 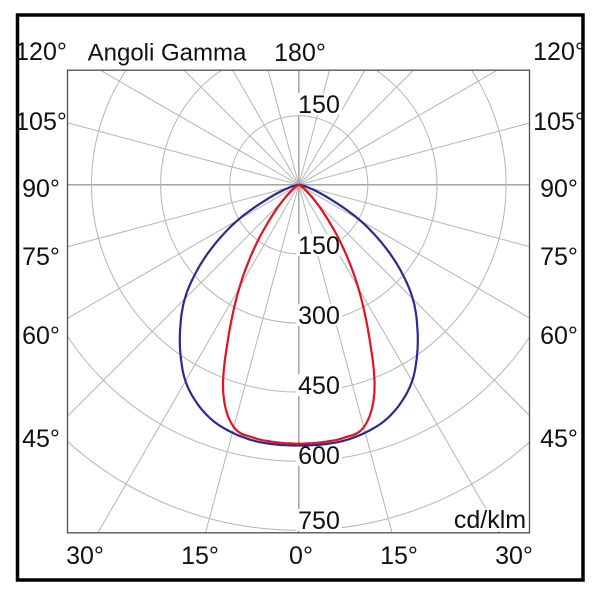 What do you see at coordinates (301, 556) in the screenshot?
I see `bottom-angle-label: 0°` at bounding box center [301, 556].